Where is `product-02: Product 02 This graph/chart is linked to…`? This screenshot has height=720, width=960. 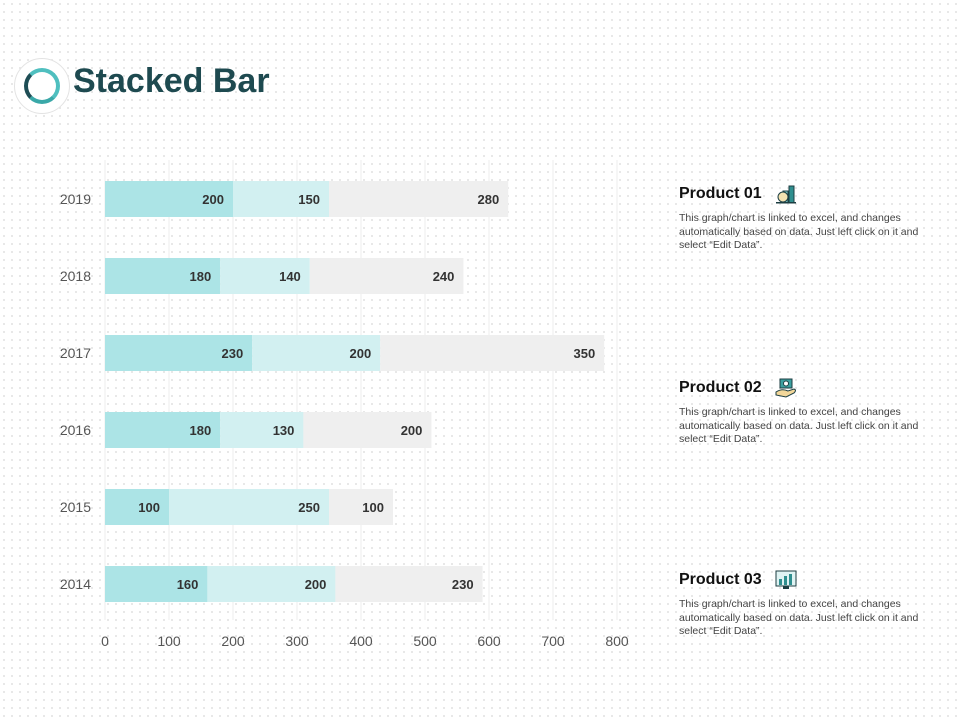
product-02: Product 02 This graph/chart is linked to… is located at coordinates (799, 411).